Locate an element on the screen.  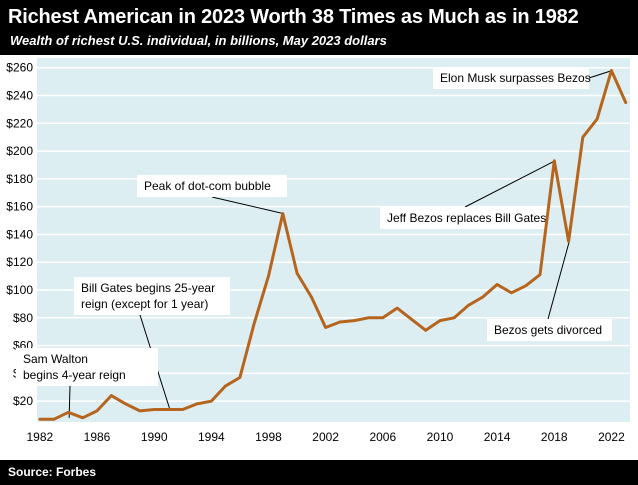
annotation-label: Jeff Bezos replaces Bill Gates is located at coordinates (466, 218).